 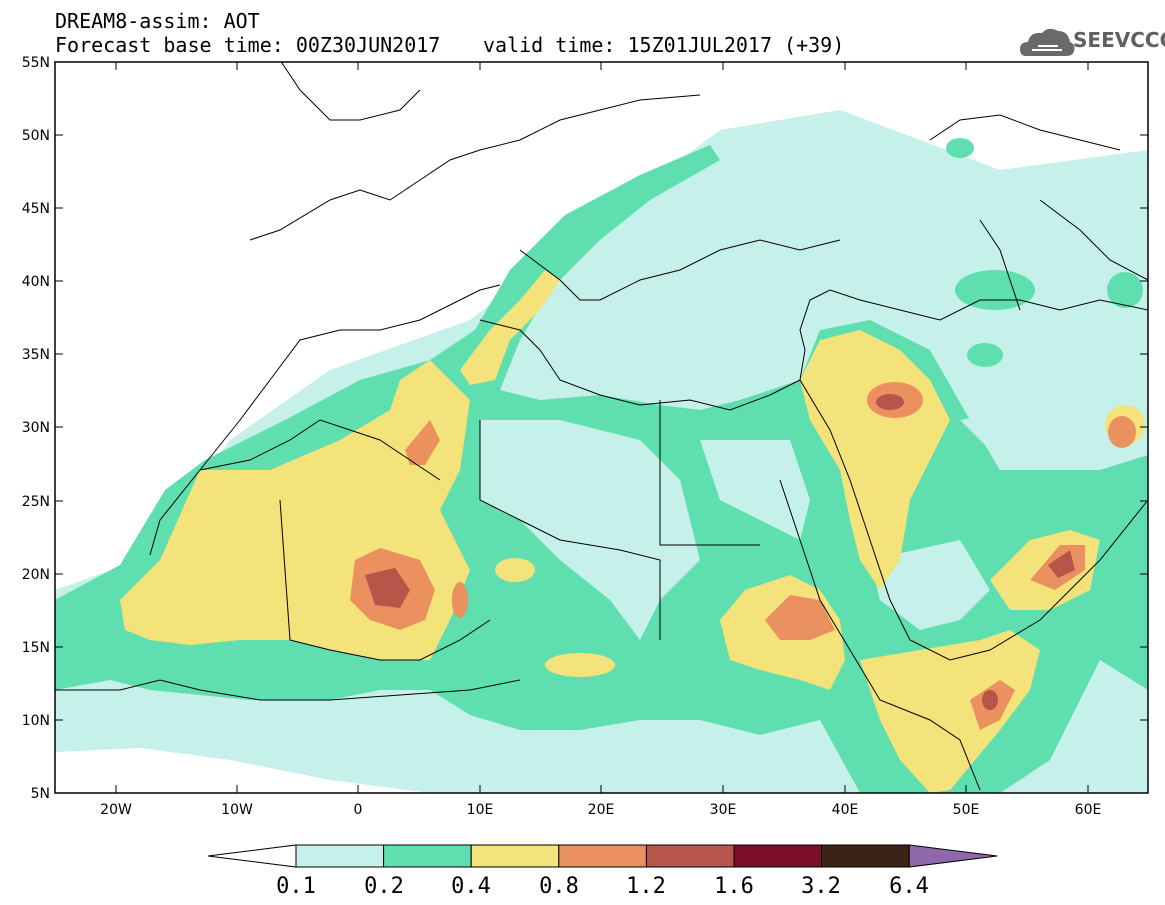 I want to click on lat-label: 50N, so click(x=36, y=136).